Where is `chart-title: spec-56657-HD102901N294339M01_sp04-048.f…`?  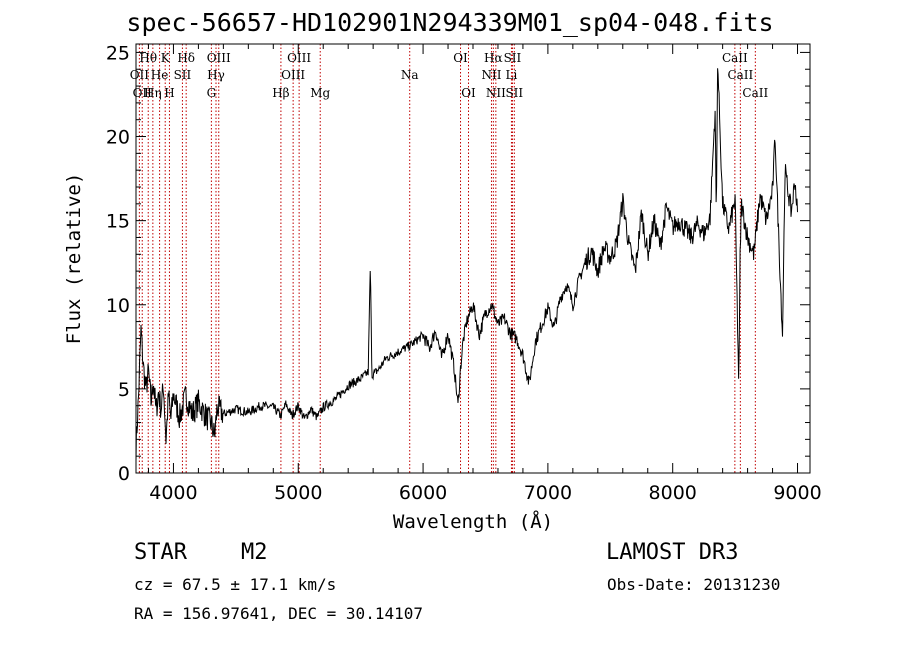
chart-title: spec-56657-HD102901N294339M01_sp04-048.f… is located at coordinates (450, 22).